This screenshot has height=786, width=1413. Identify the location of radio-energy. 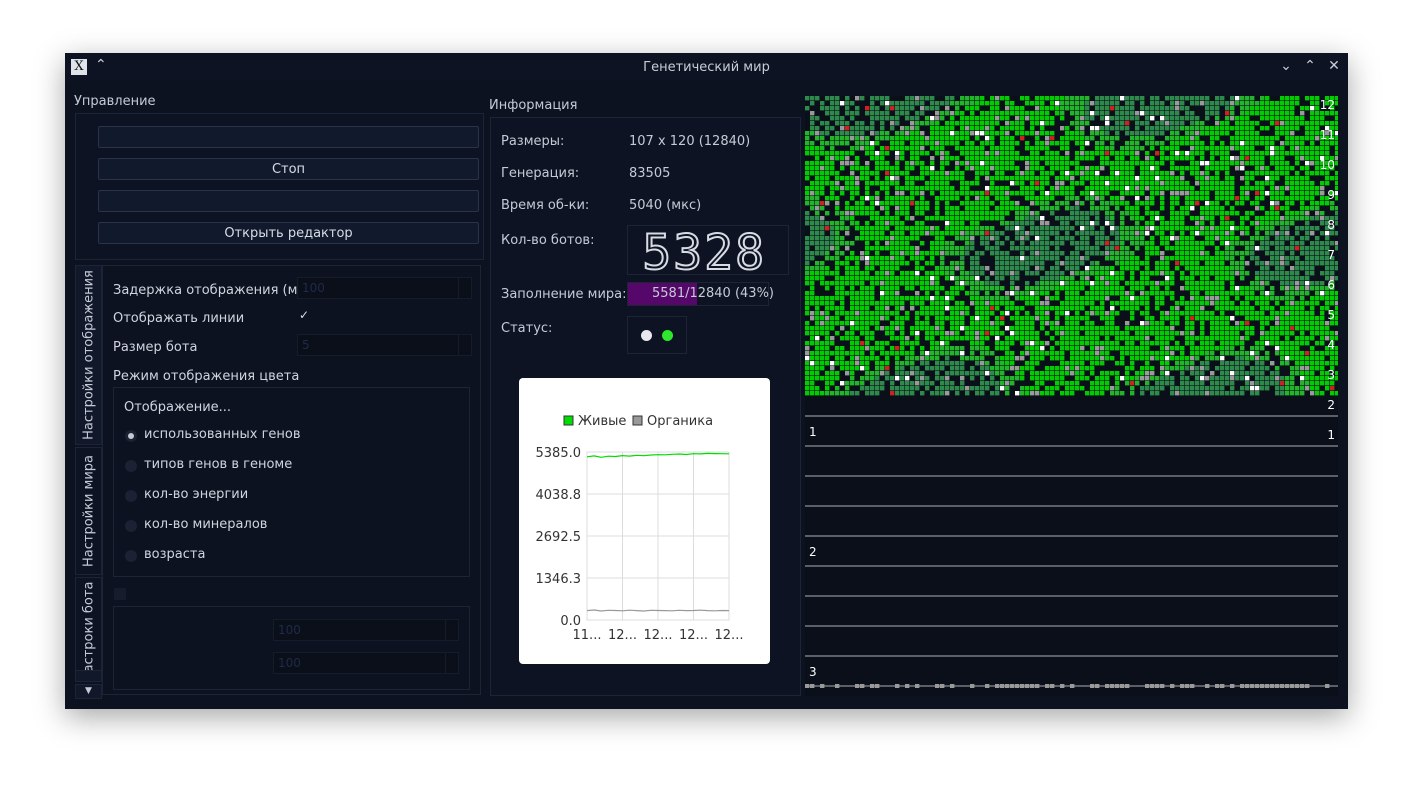
(131, 496).